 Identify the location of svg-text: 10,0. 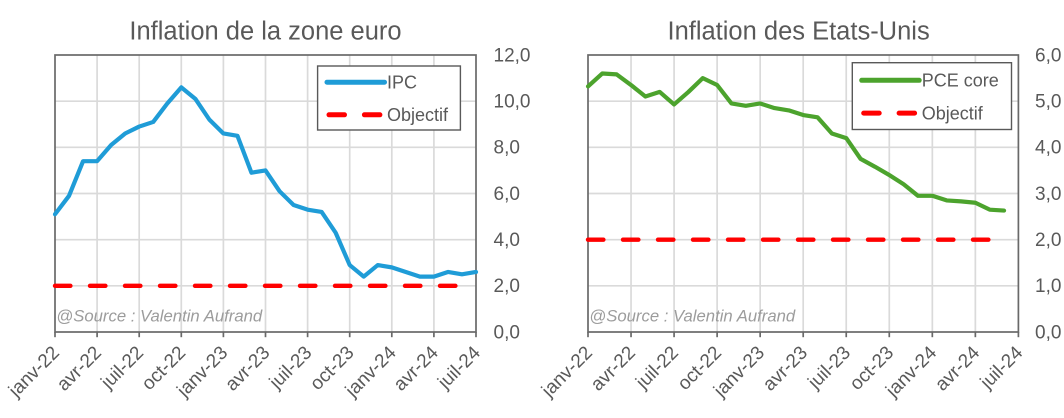
(512, 101).